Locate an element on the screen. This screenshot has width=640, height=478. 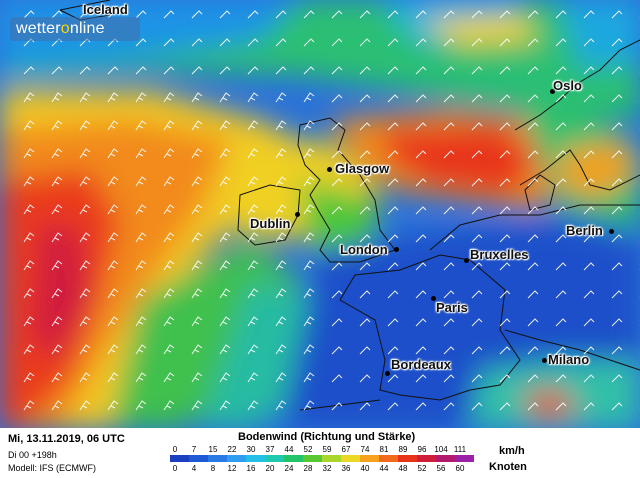
knots-tick-label: 12 is located at coordinates (232, 468).